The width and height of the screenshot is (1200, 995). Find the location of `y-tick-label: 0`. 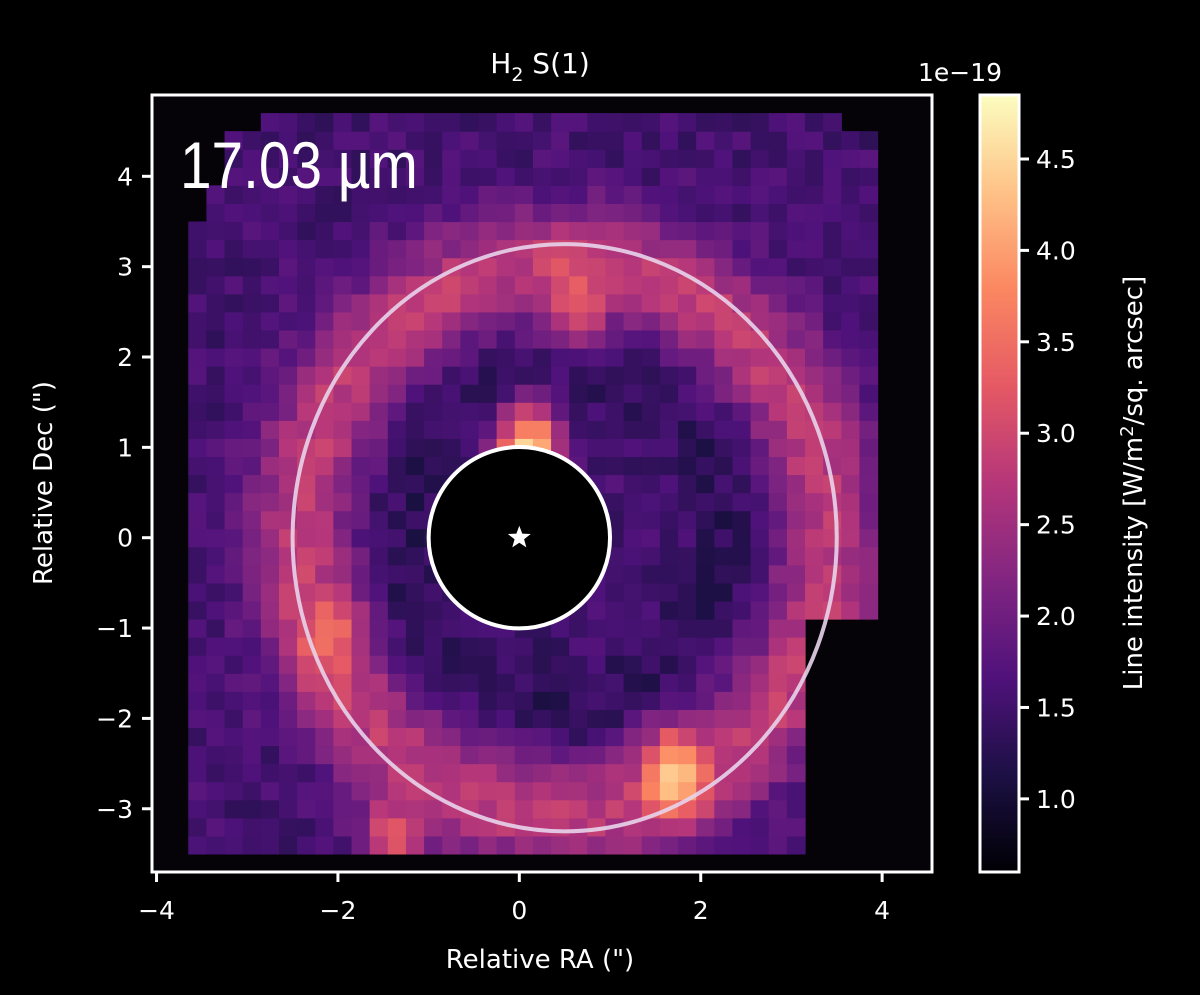

y-tick-label: 0 is located at coordinates (125, 538).